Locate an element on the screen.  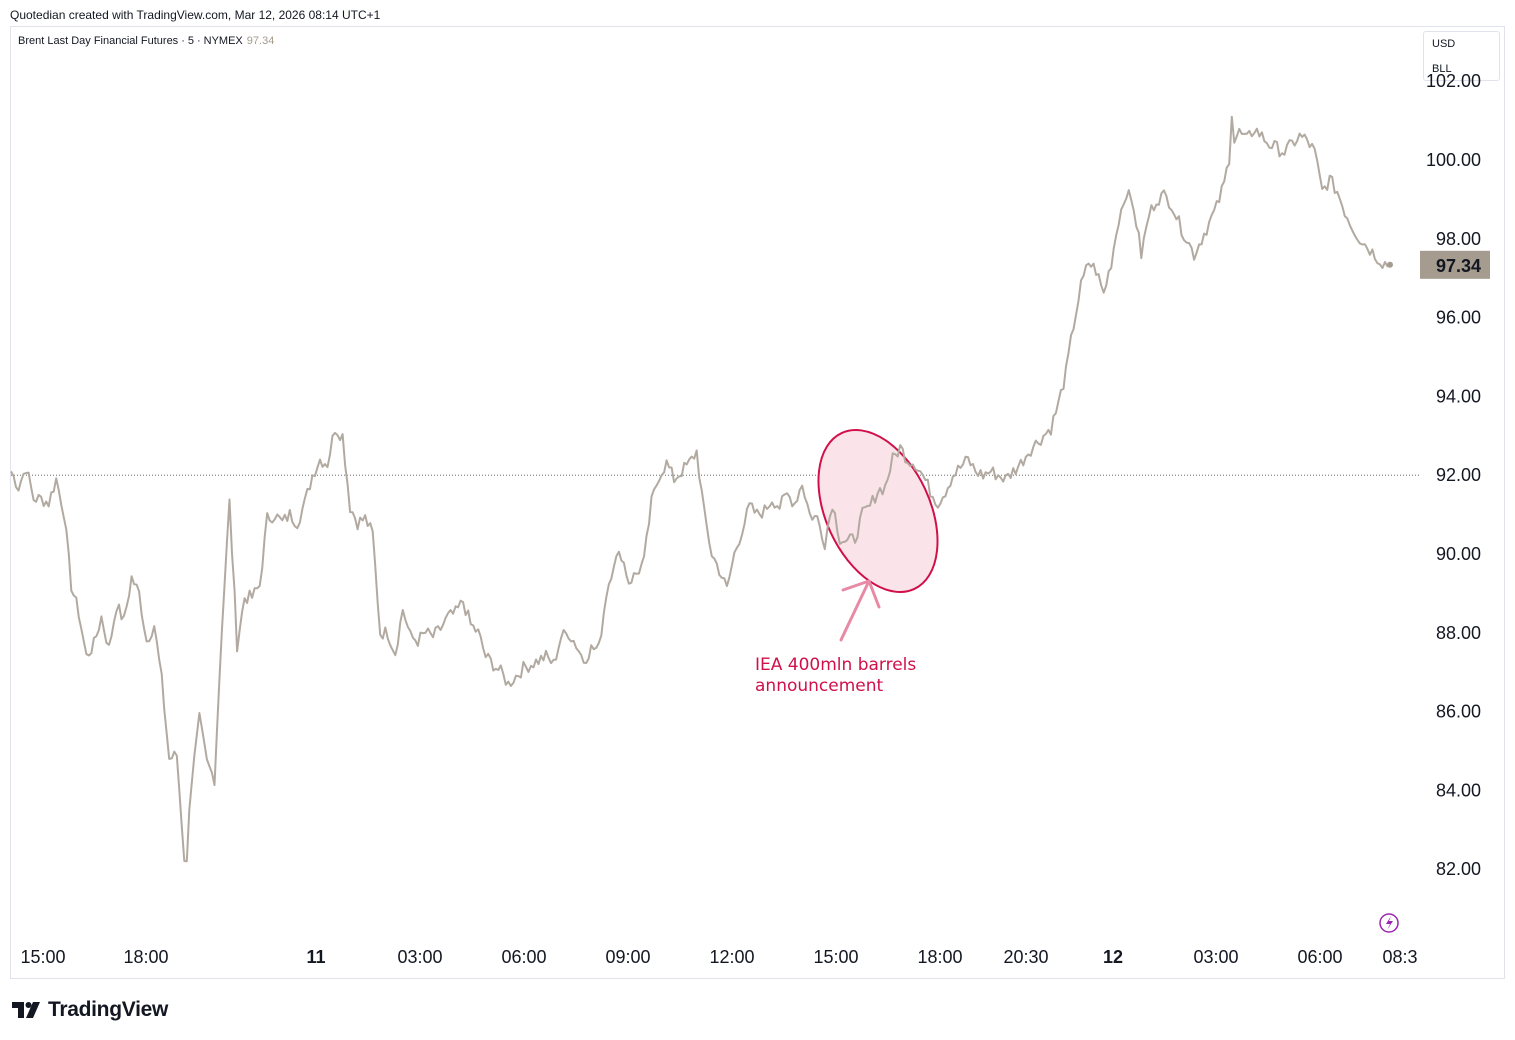
currency-unit-selector: USD BLL is located at coordinates (1461, 56).